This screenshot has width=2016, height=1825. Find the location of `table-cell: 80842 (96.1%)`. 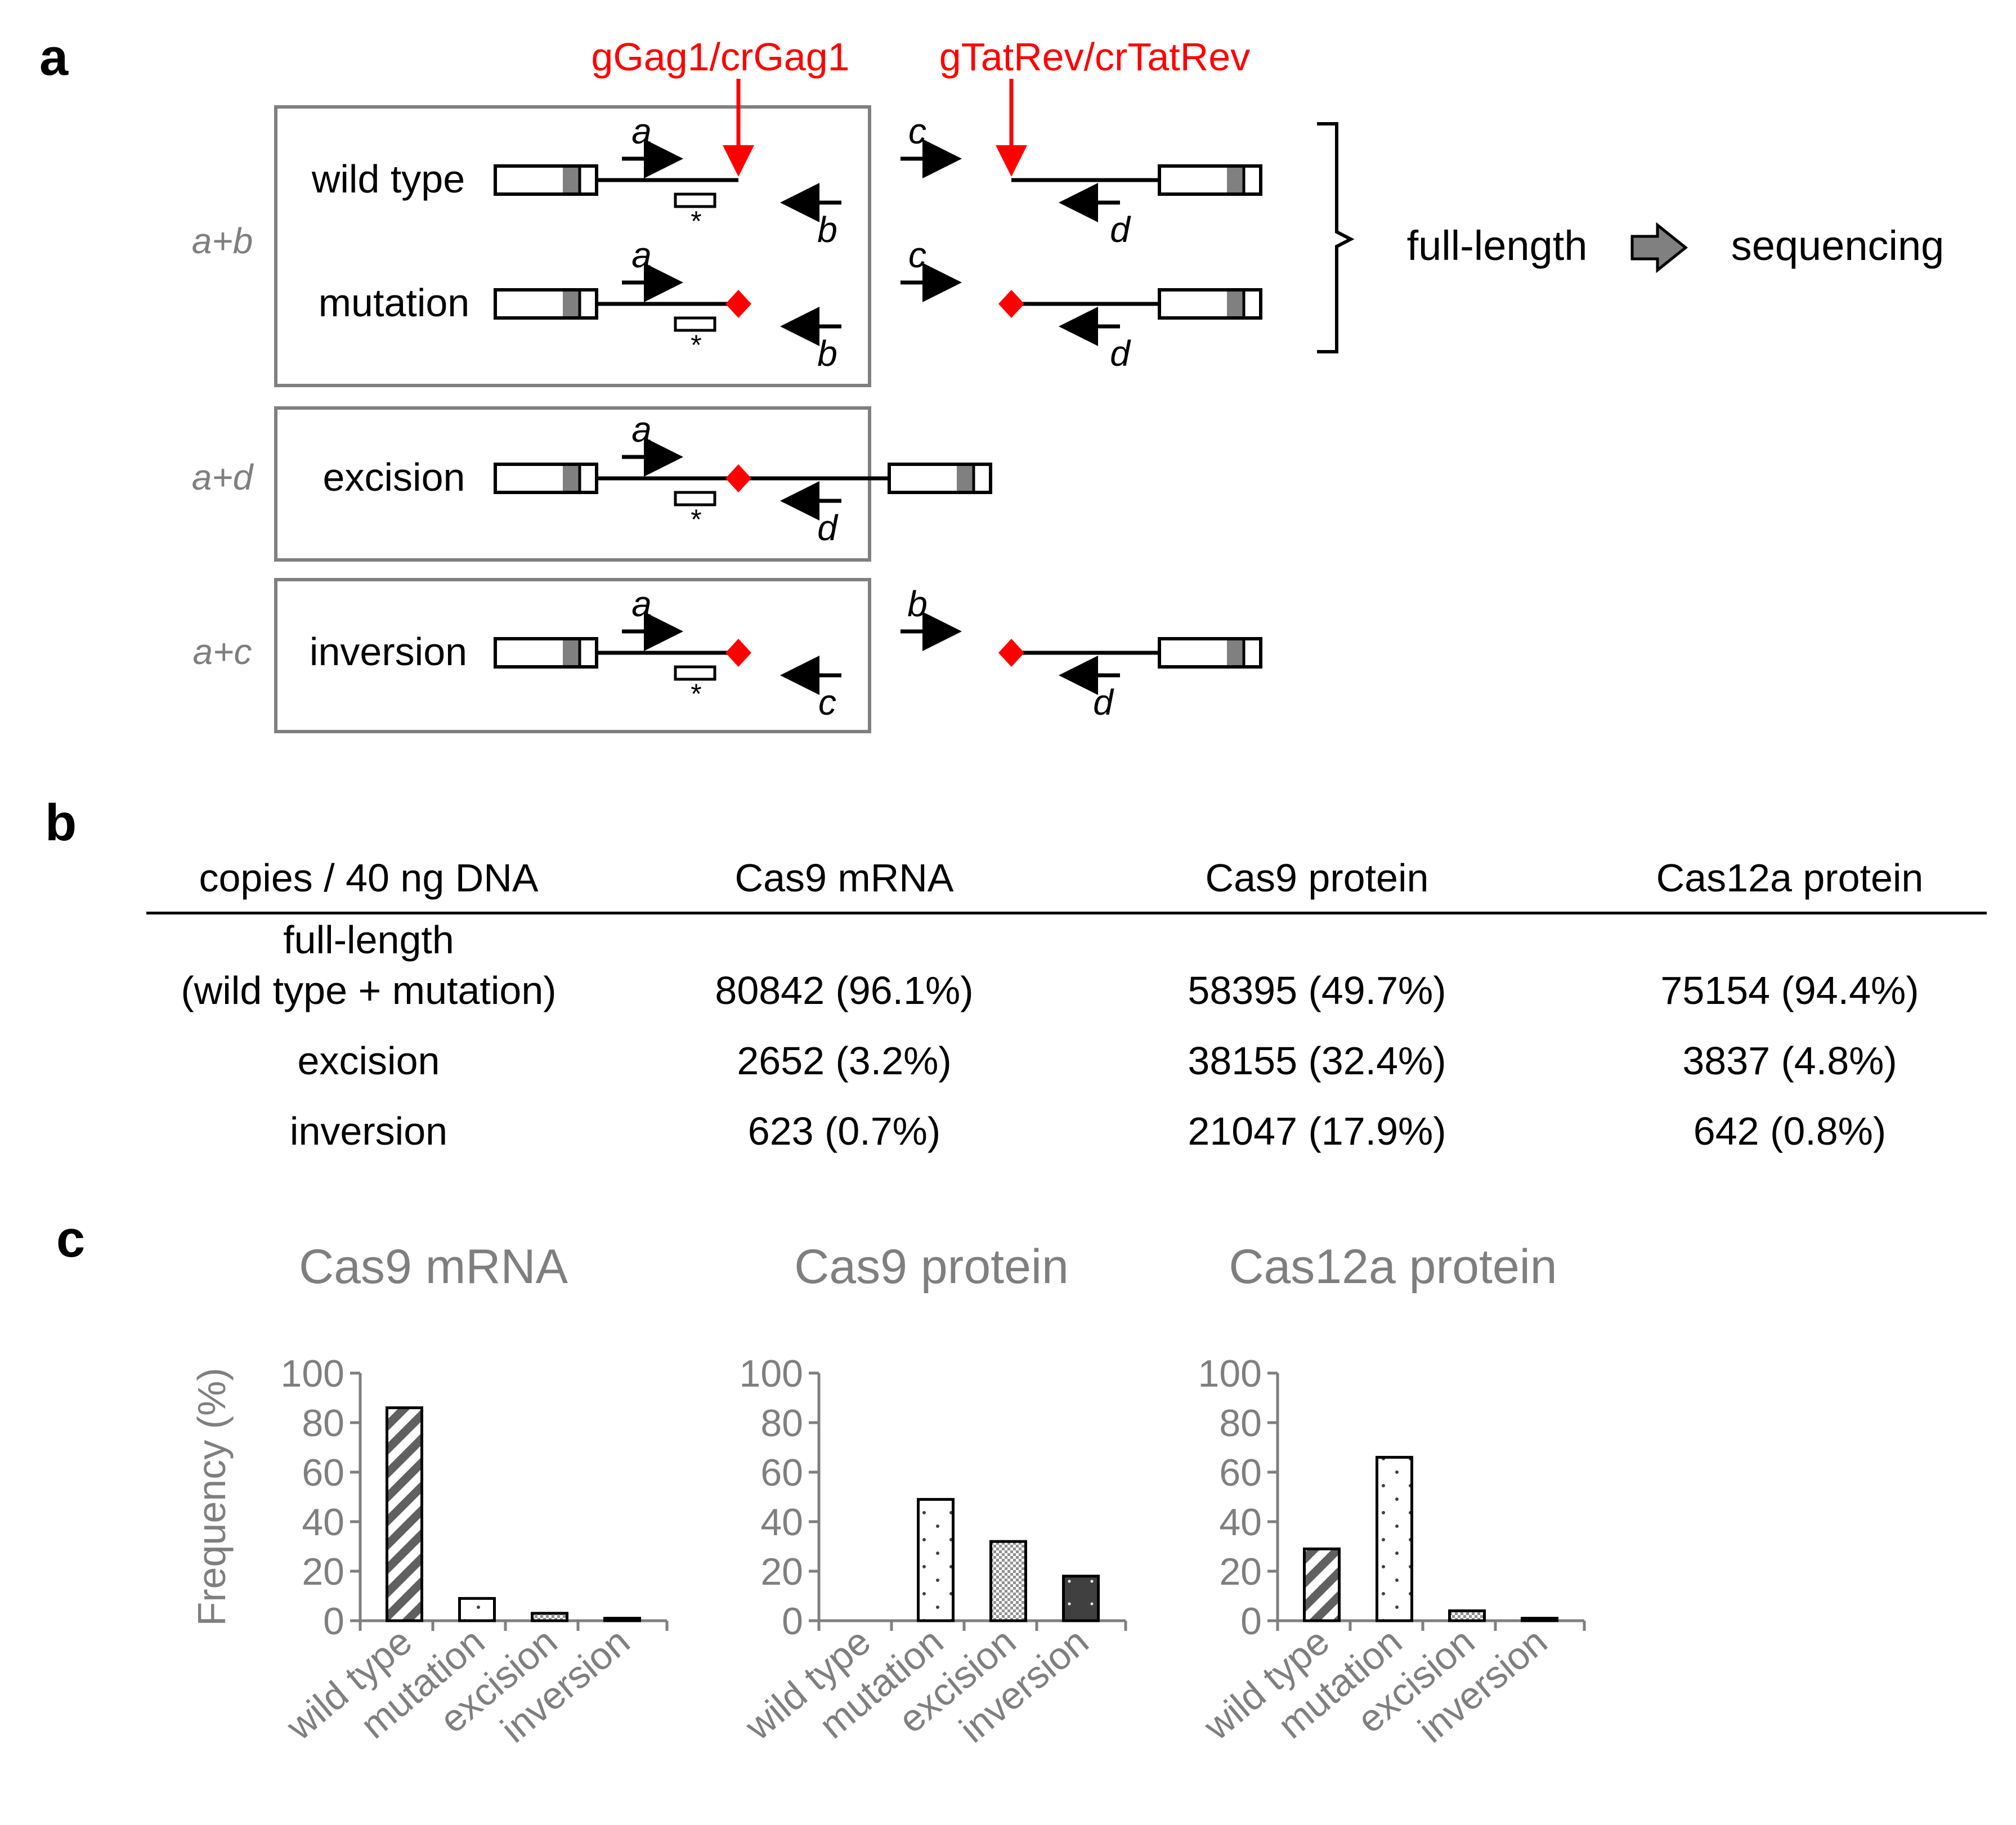

table-cell: 80842 (96.1%) is located at coordinates (844, 990).